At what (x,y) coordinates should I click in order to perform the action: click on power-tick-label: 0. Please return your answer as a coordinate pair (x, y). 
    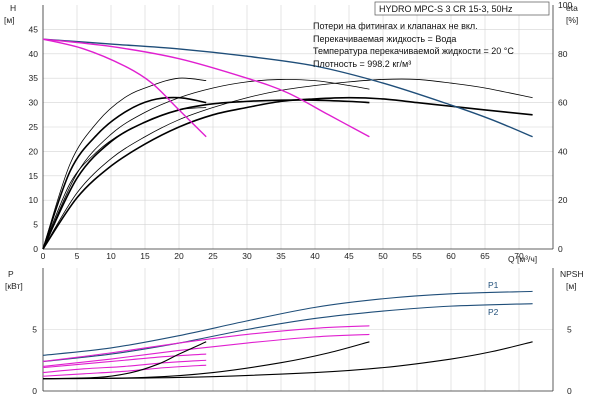
    Looking at the image, I should click on (34, 391).